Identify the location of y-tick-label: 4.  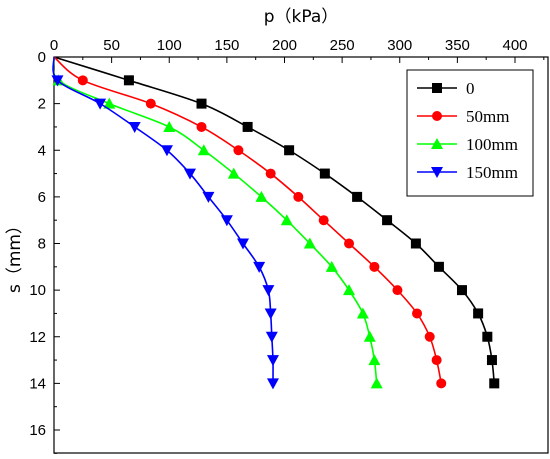
(42, 150).